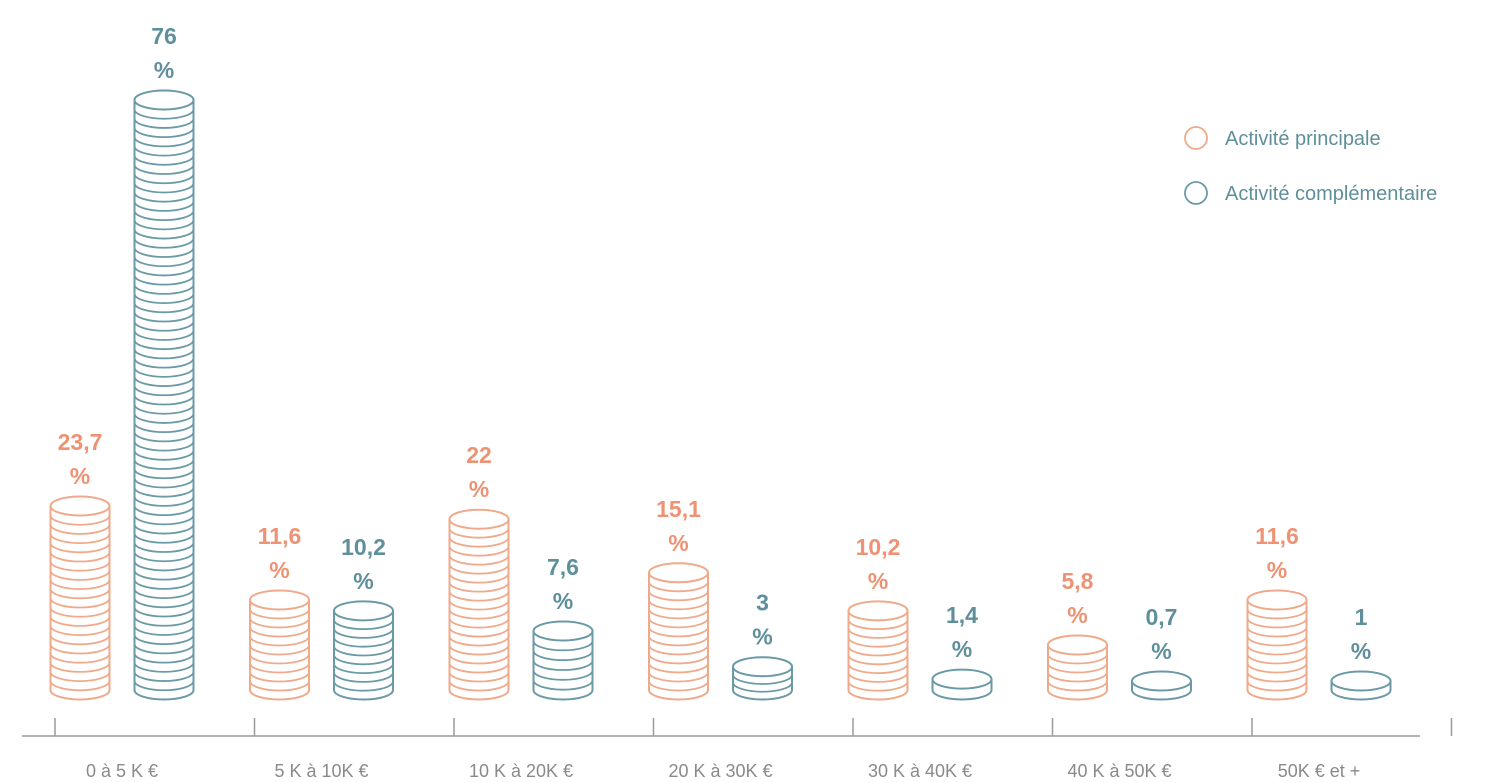 The width and height of the screenshot is (1491, 782). Describe the element at coordinates (1196, 138) in the screenshot. I see `legend-principale-circle-icon` at that location.